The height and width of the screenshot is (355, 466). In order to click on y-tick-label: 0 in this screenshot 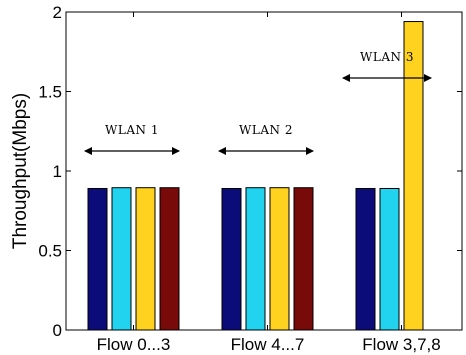, I will do `click(57, 330)`.